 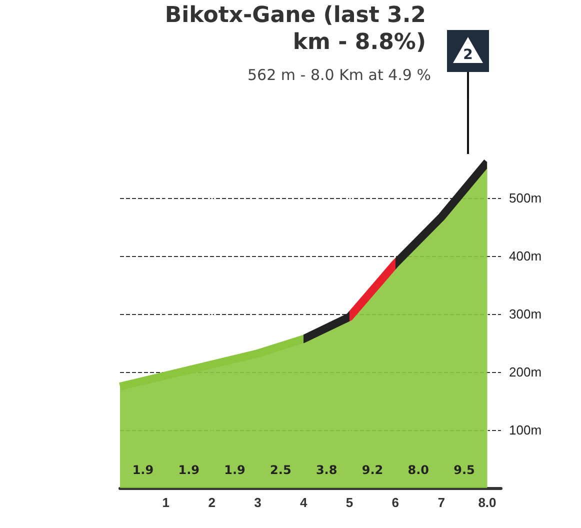 I want to click on y-tick-label: 200m, so click(x=525, y=372).